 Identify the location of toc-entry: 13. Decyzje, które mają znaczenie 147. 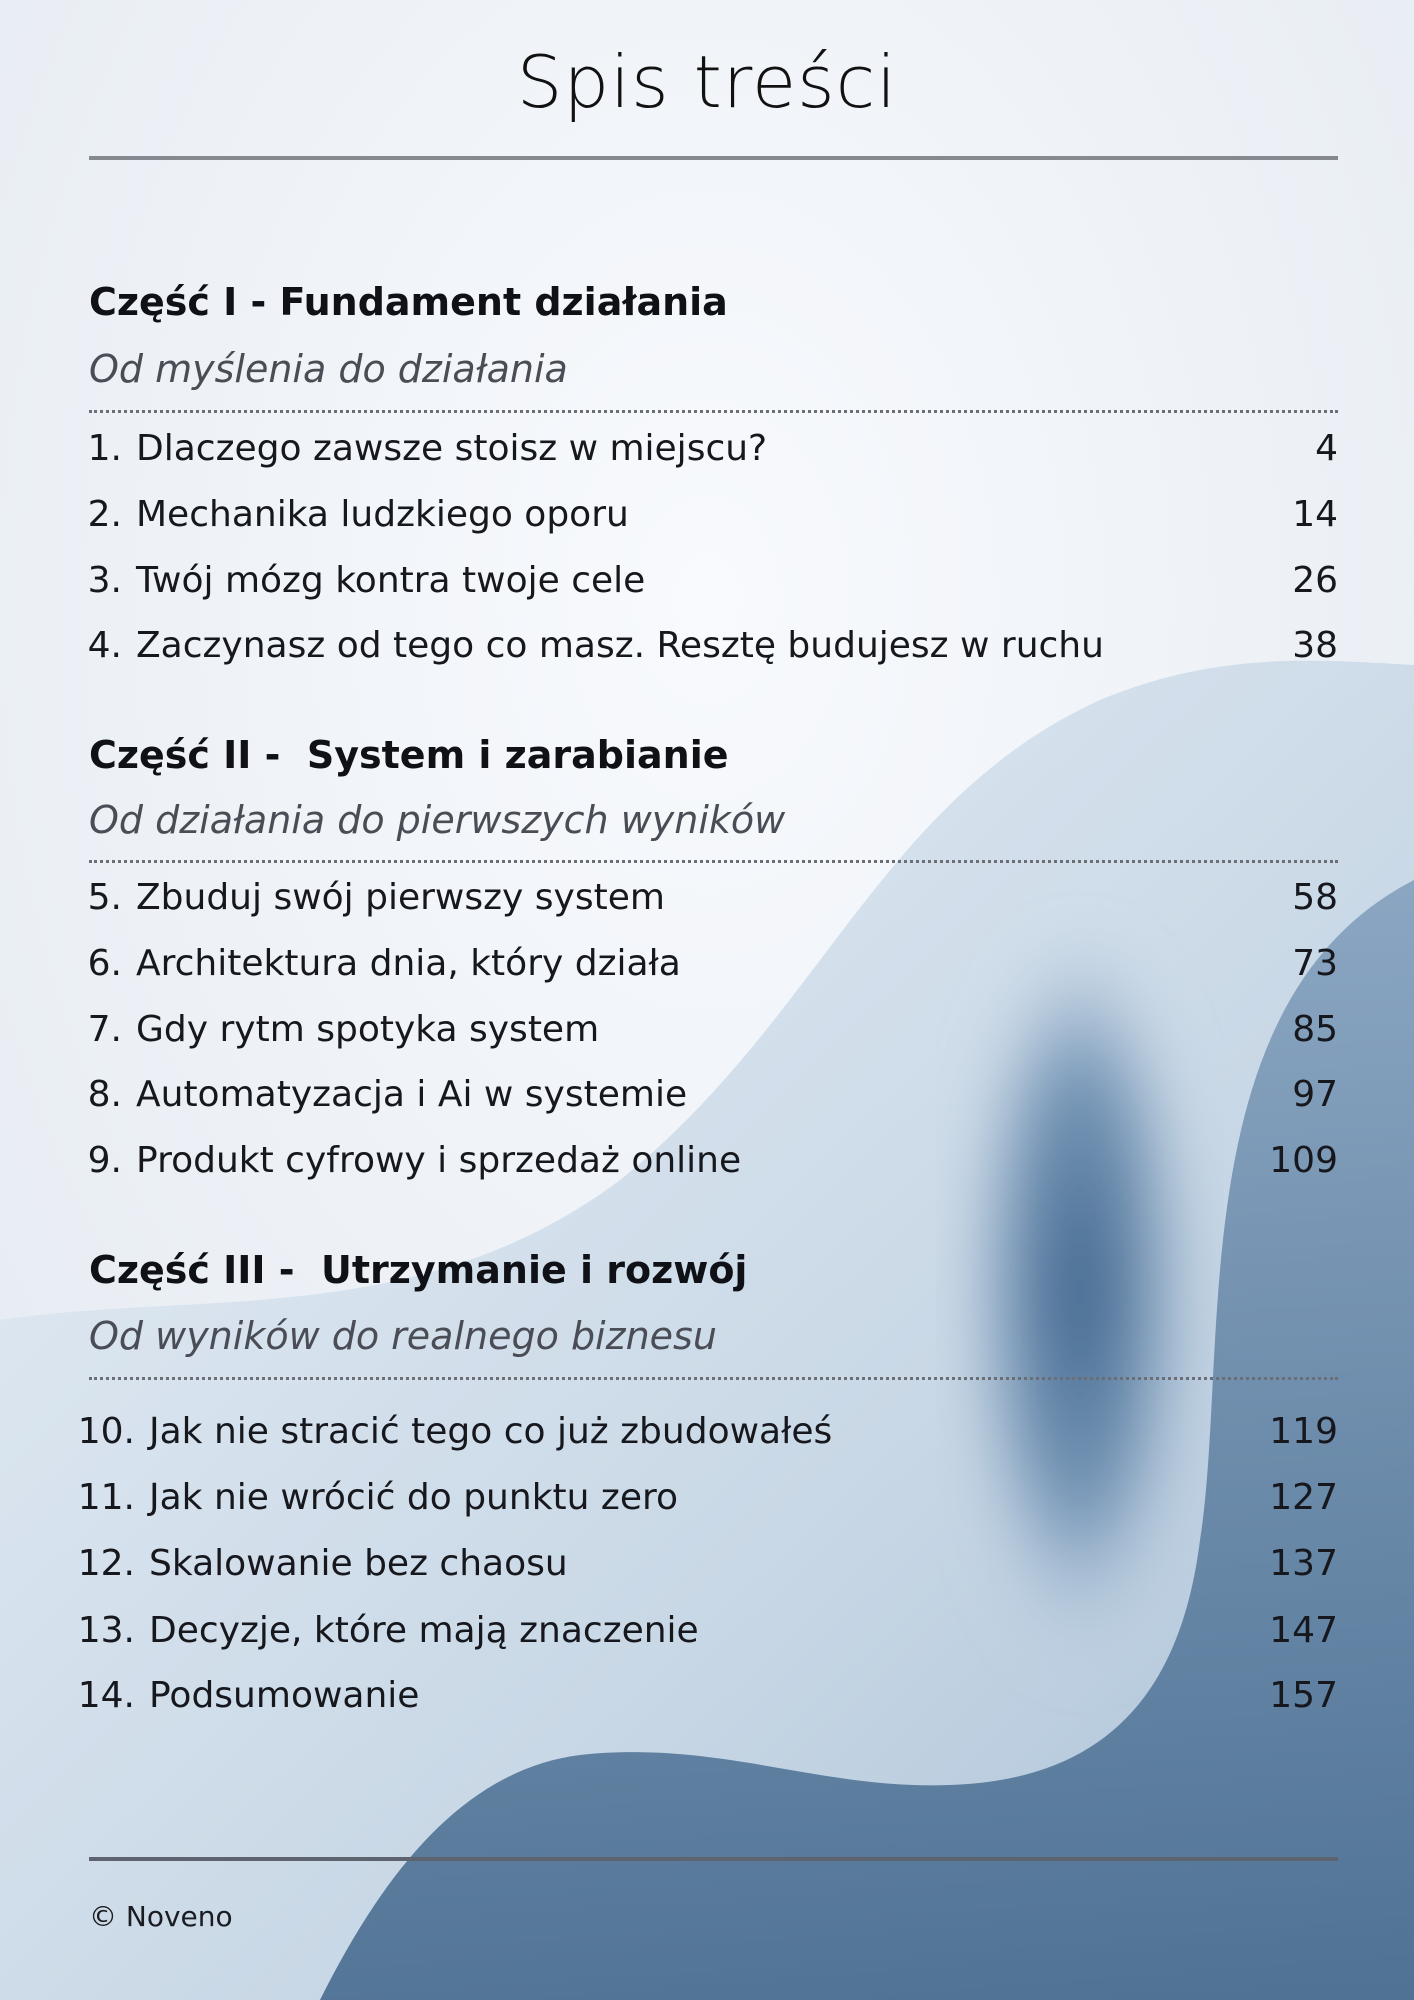
(707, 1635).